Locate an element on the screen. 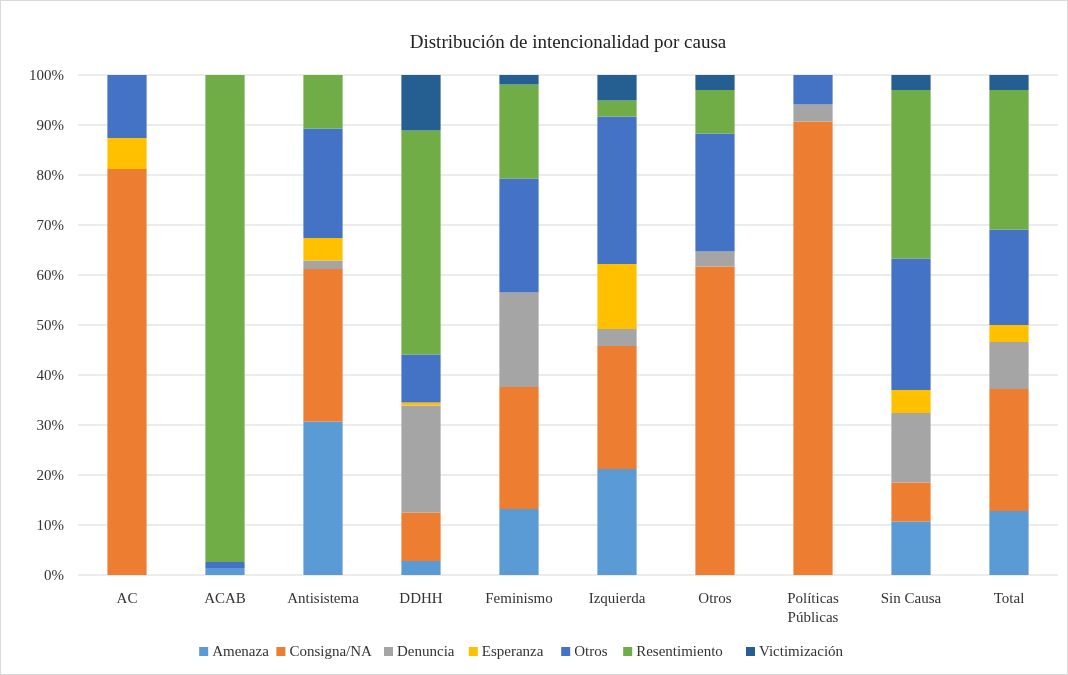  legend-label: Victimización is located at coordinates (801, 651).